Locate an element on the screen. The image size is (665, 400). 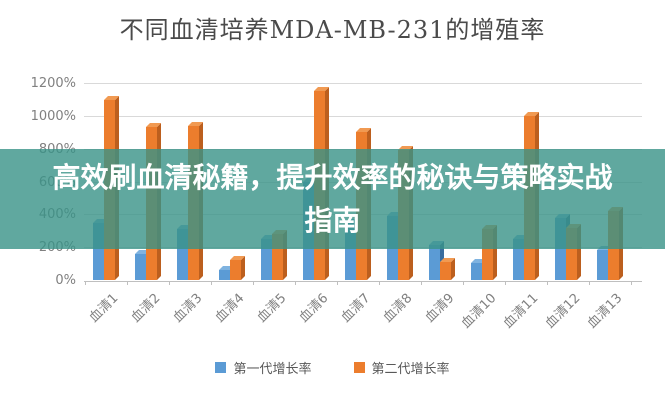
y-tick-label: 1200% is located at coordinates (53, 84).